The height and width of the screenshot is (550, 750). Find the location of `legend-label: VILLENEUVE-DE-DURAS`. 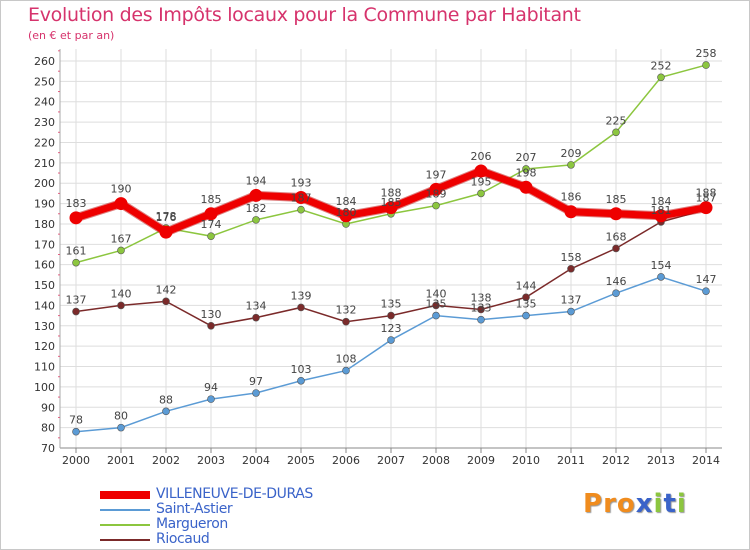

legend-label: VILLENEUVE-DE-DURAS is located at coordinates (234, 494).